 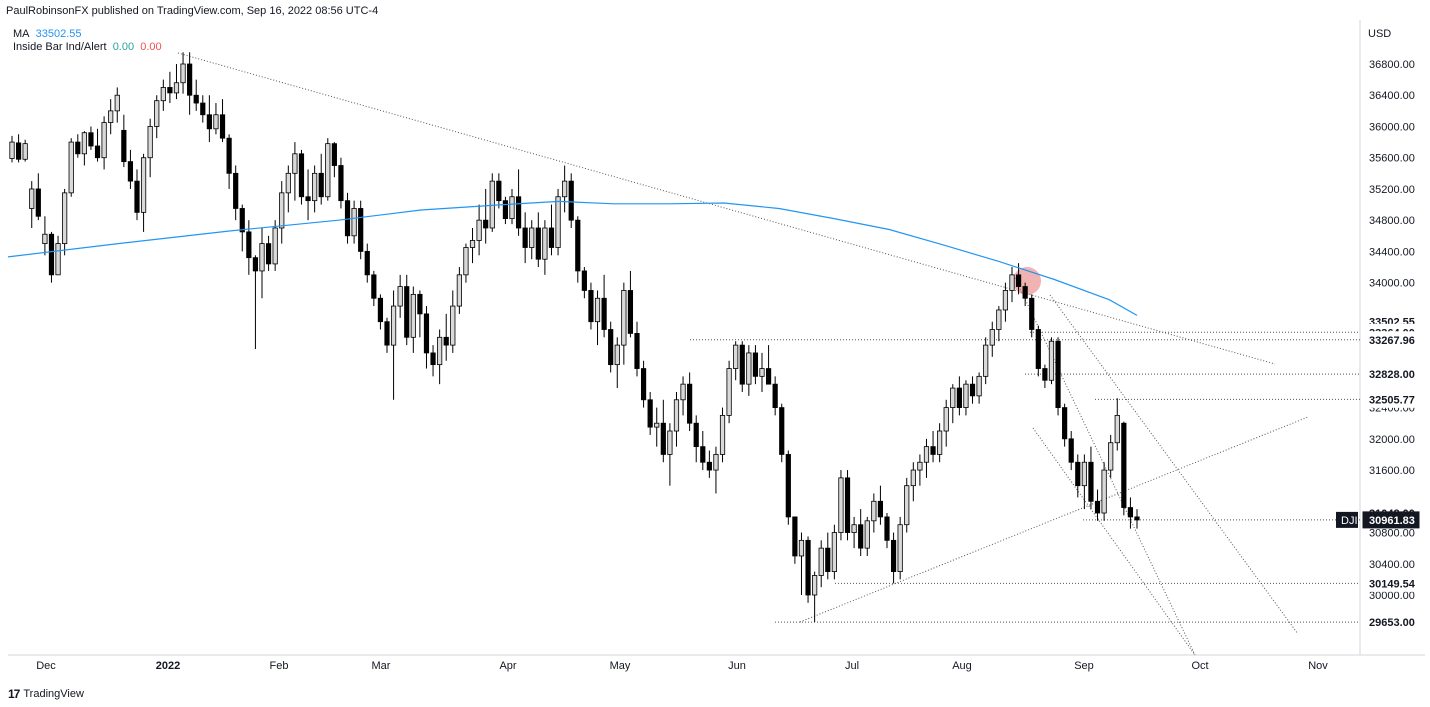 What do you see at coordinates (87, 47) in the screenshot?
I see `inside-bar-indicator-legend: Inside Bar Ind/Alert 0.00 0.00` at bounding box center [87, 47].